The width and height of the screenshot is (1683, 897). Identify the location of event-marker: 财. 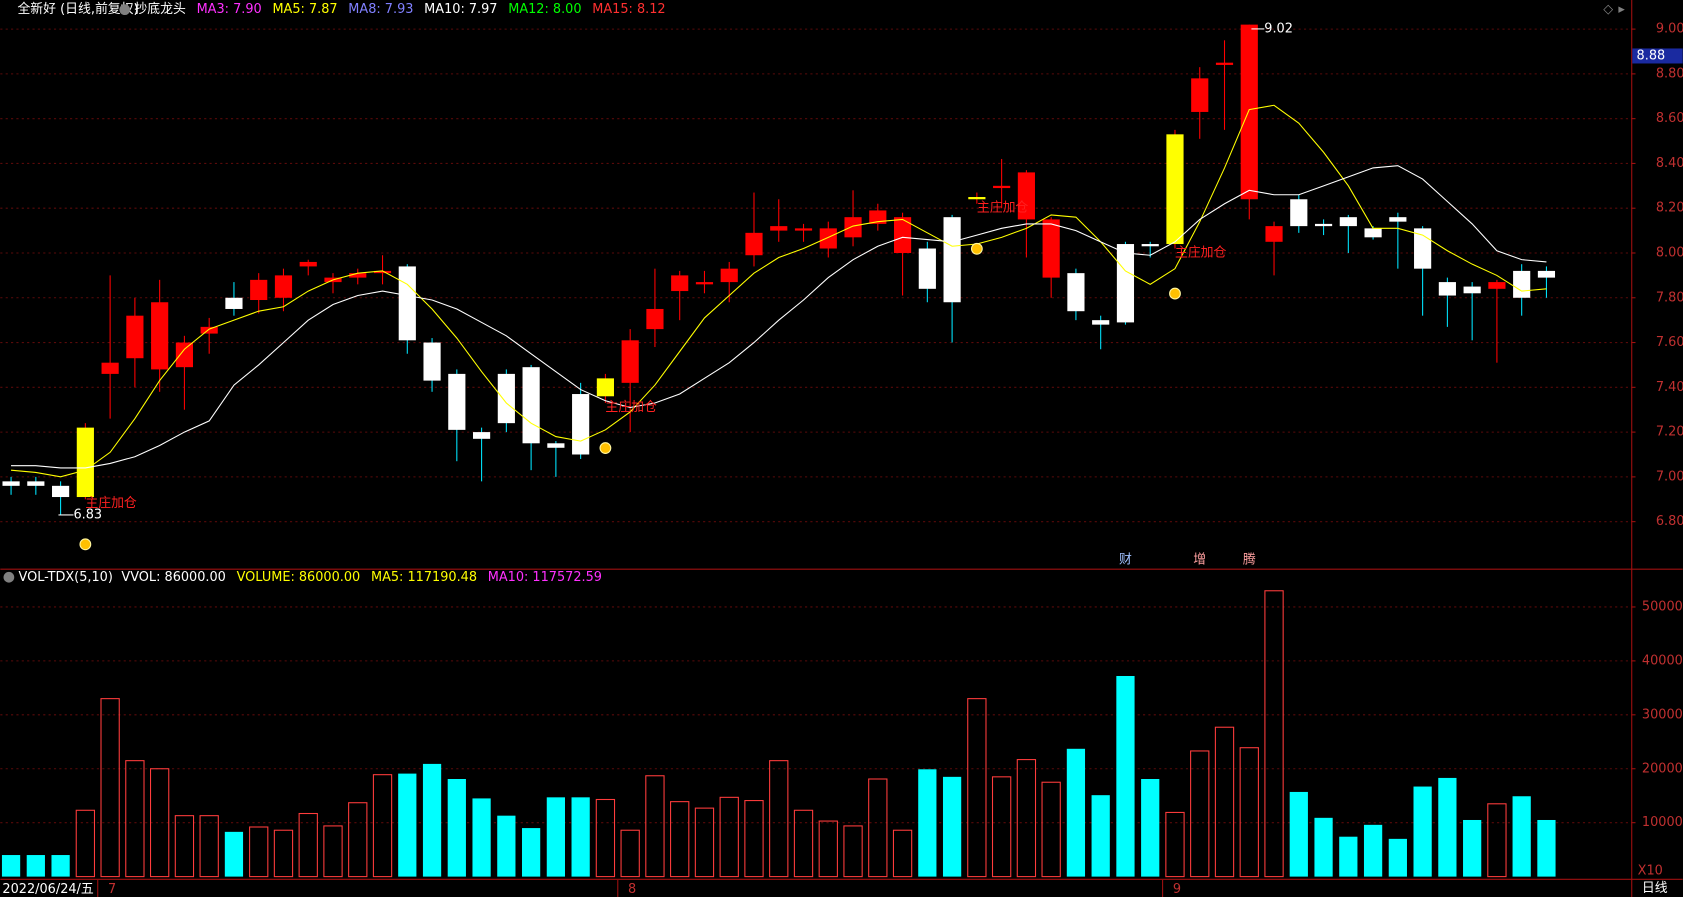
(1125, 560).